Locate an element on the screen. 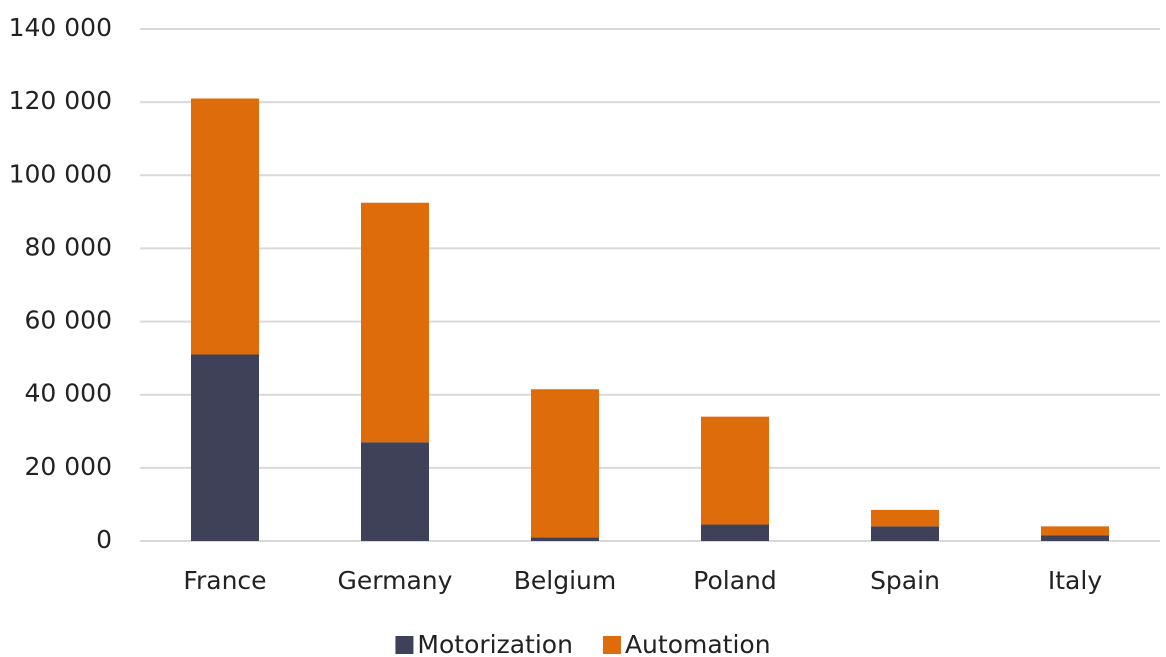 This screenshot has height=657, width=1166. x-tick-label: Belgium is located at coordinates (565, 580).